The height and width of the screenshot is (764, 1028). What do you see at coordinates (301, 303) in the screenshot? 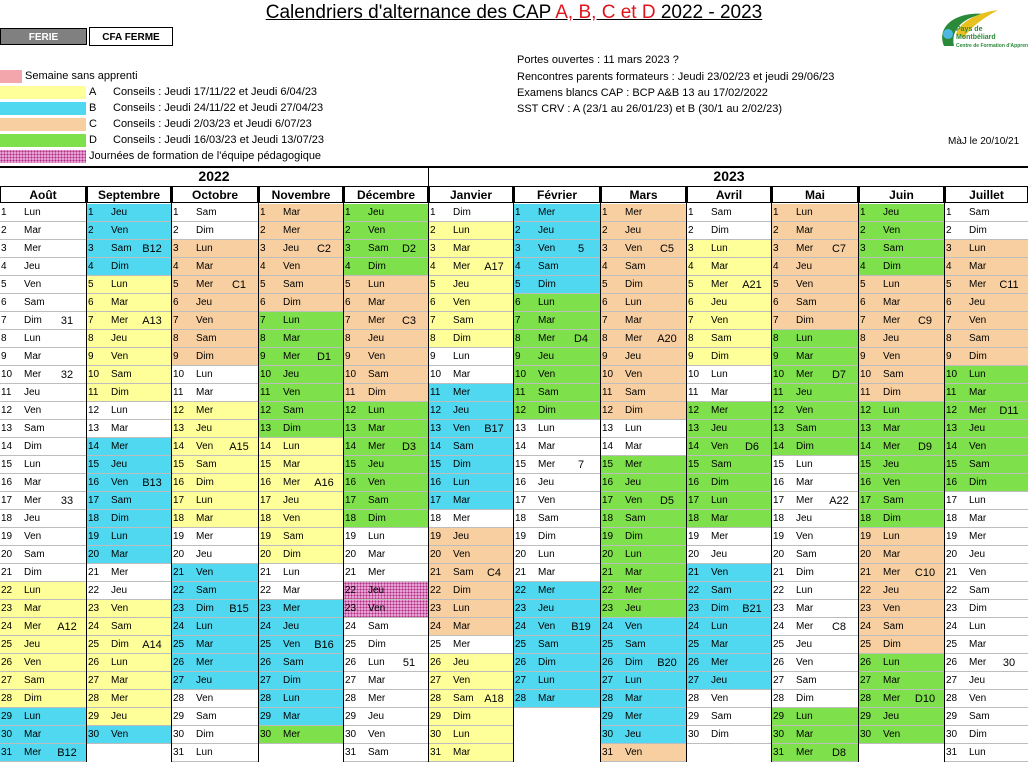
I see `day-row: 6 Dim` at bounding box center [301, 303].